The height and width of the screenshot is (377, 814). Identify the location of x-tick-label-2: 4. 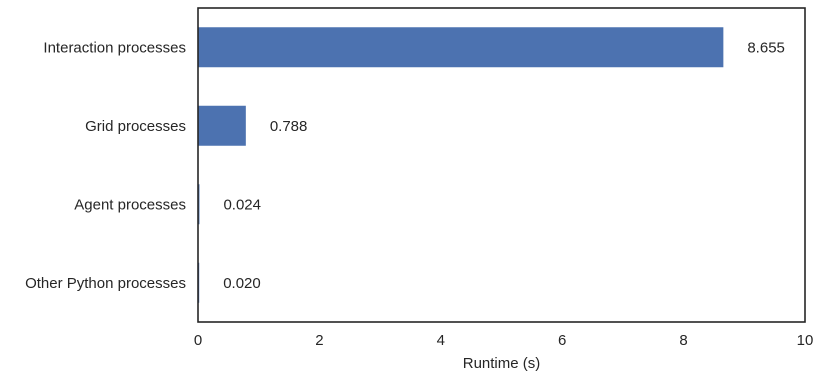
(441, 340).